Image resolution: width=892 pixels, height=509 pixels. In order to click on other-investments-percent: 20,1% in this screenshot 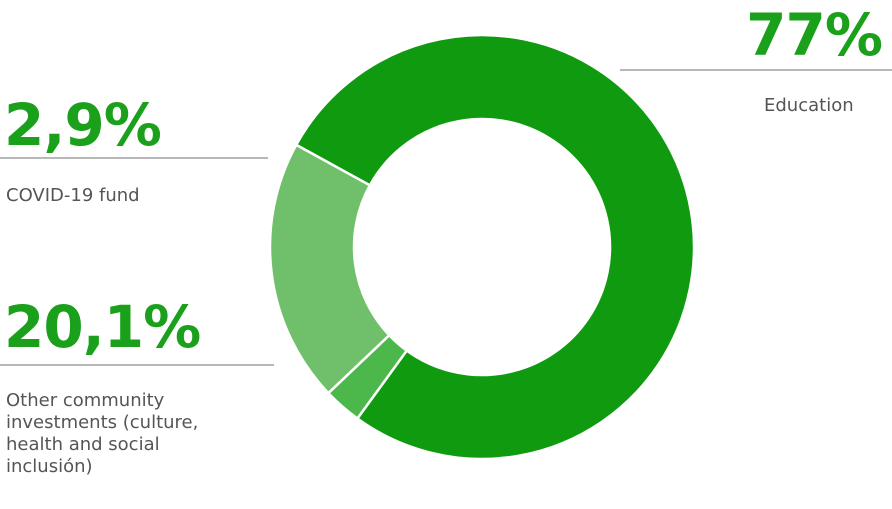, I will do `click(102, 327)`.